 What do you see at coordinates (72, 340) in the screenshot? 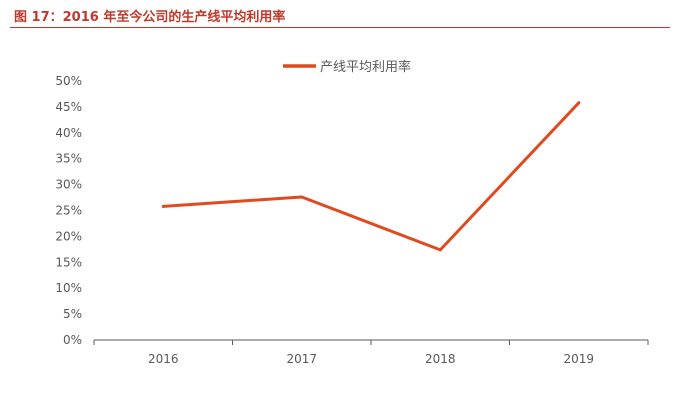
I see `y-tick-label: 0%` at bounding box center [72, 340].